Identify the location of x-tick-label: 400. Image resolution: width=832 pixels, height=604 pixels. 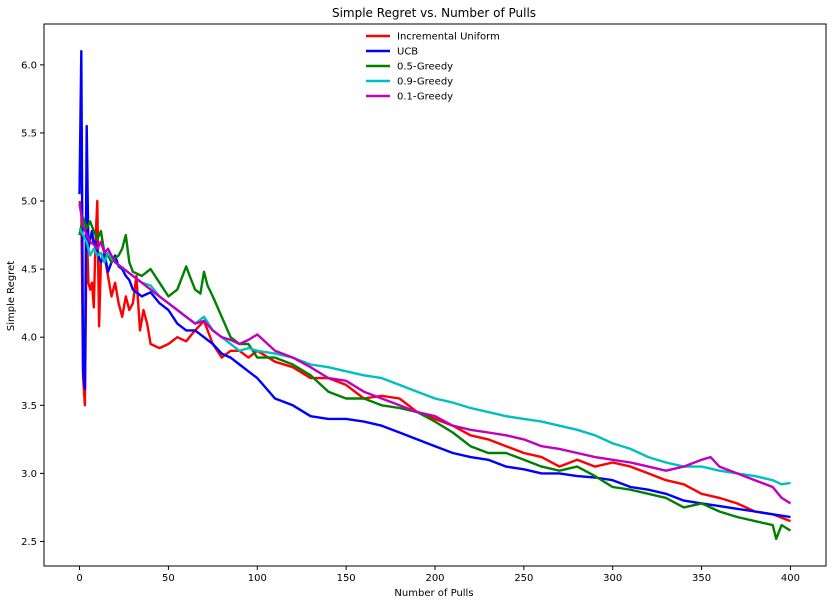
(790, 578).